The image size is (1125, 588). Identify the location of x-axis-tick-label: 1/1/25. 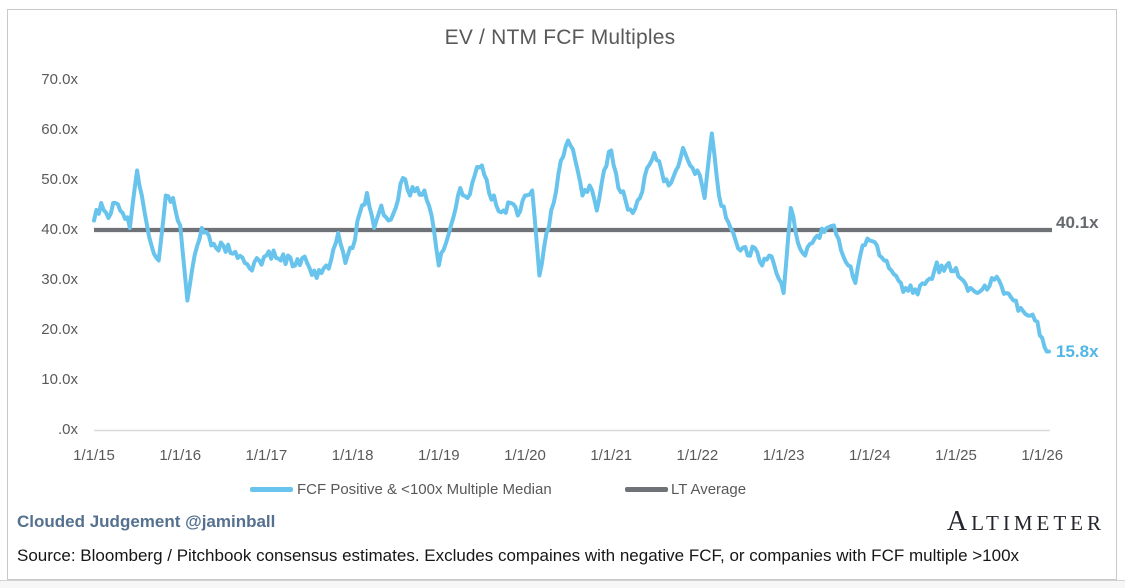
(956, 455).